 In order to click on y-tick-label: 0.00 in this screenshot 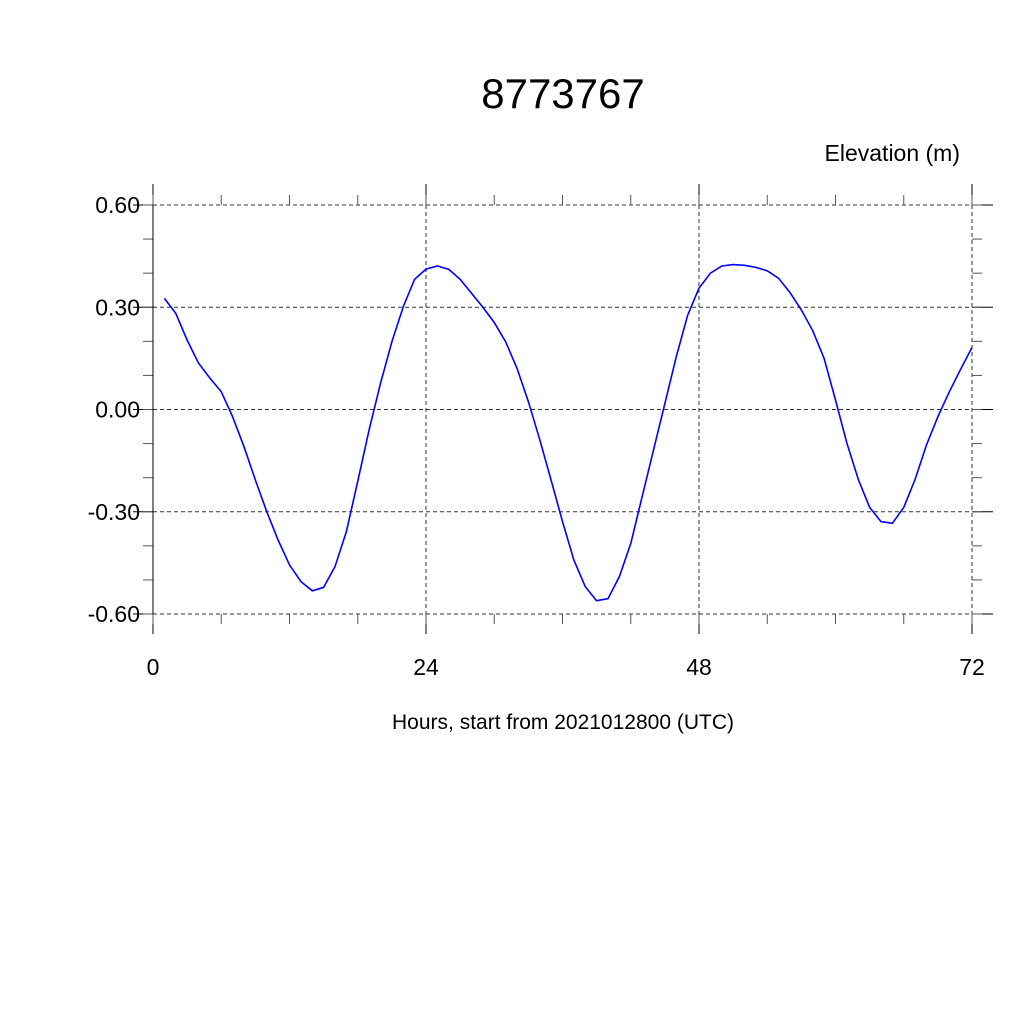, I will do `click(117, 410)`.